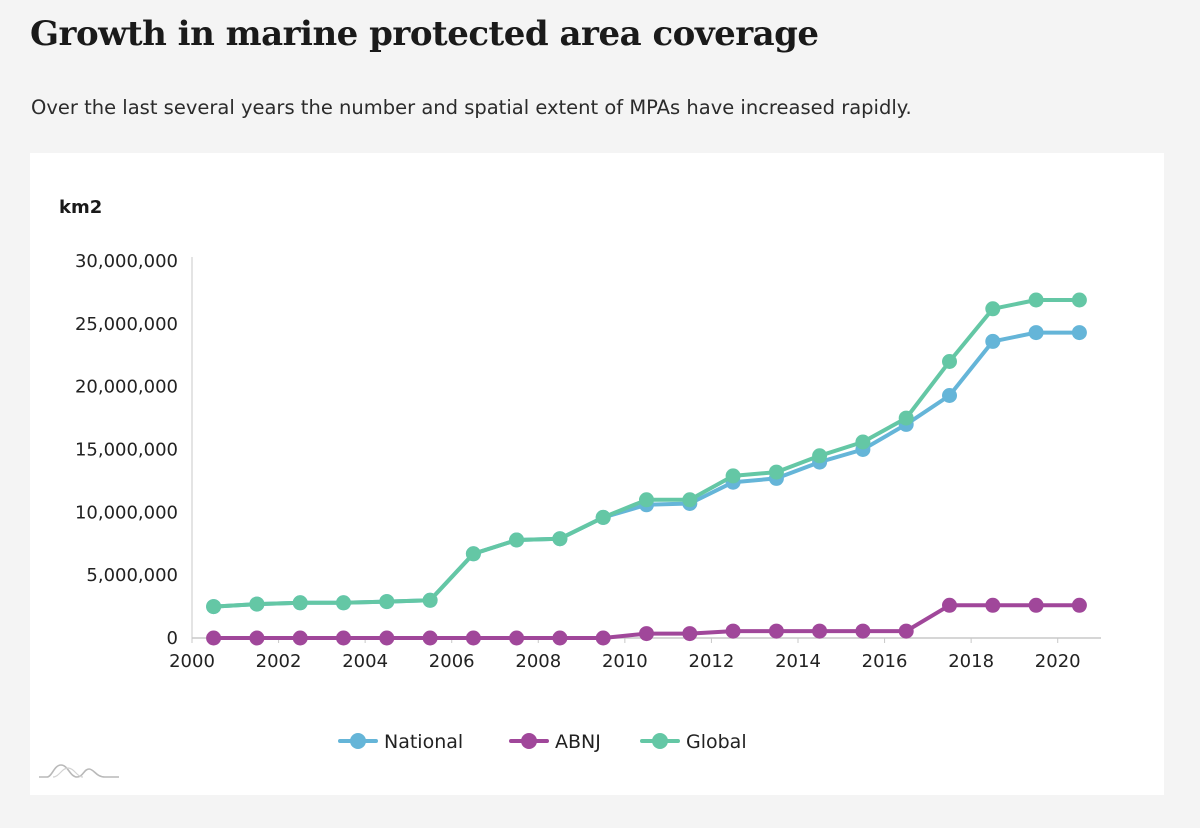  I want to click on x-tick-label: 2004, so click(365, 661).